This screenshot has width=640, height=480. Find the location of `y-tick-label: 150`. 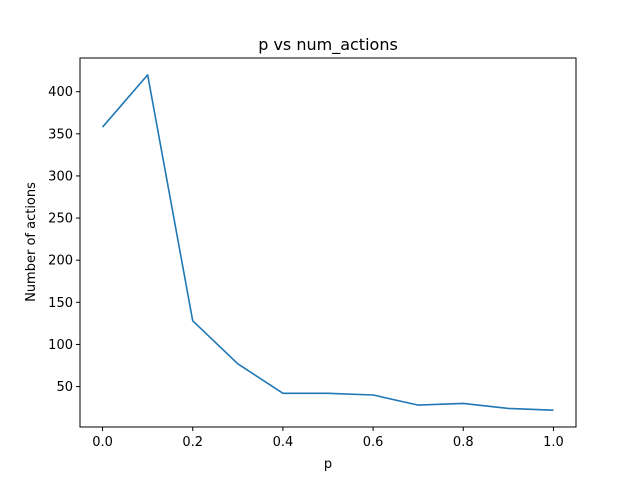

y-tick-label: 150 is located at coordinates (60, 303).